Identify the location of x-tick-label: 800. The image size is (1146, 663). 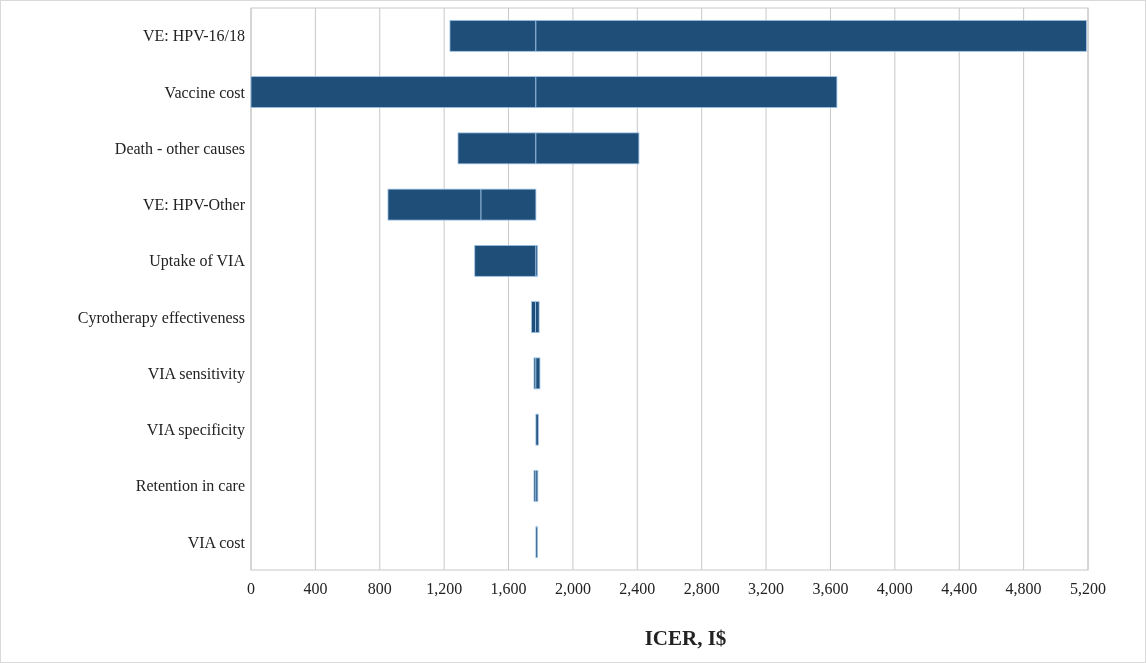
(379, 588).